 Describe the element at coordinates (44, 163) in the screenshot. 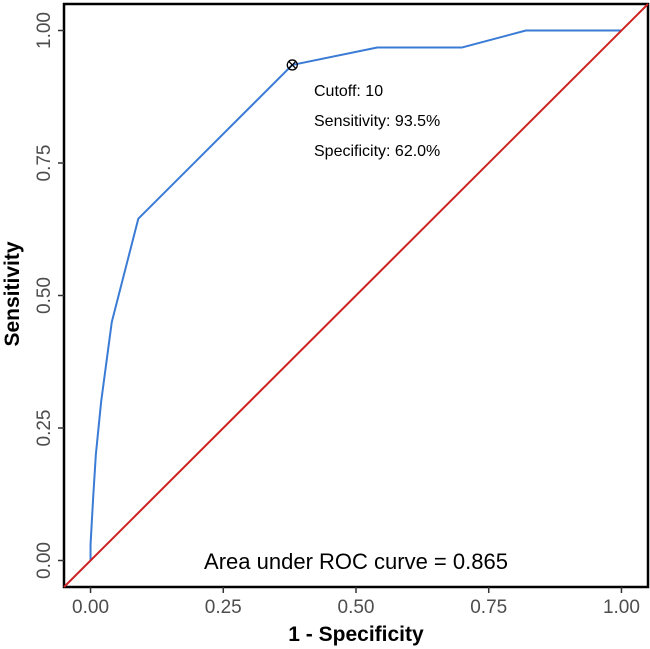

I see `y-tick-label: 0.75` at that location.